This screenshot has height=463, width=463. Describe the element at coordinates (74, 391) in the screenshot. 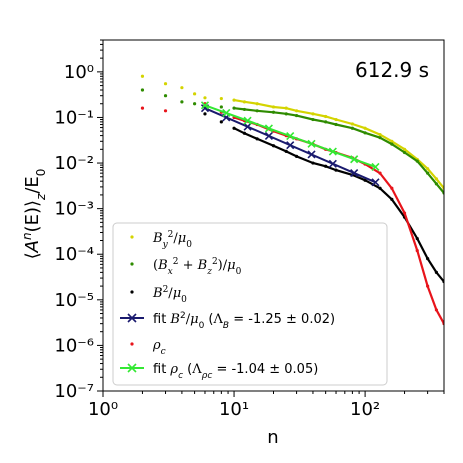

I see `y-tick-label: 10⁻⁷` at that location.